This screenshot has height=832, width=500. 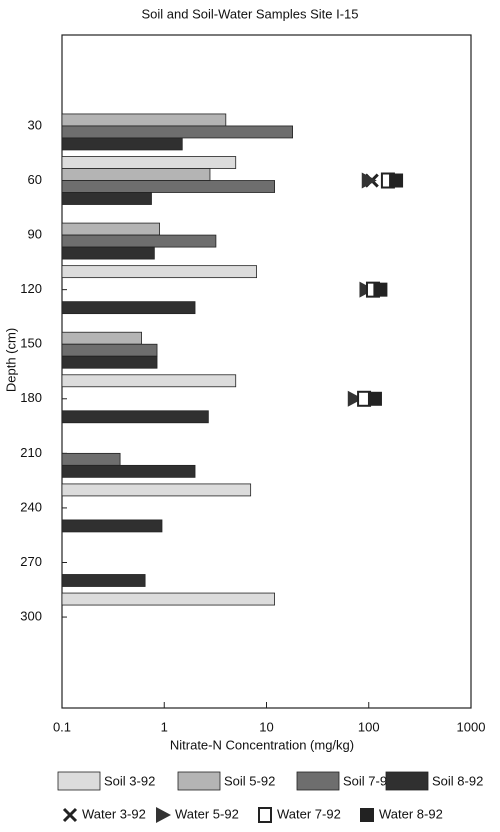 What do you see at coordinates (31, 615) in the screenshot?
I see `y-tick-label: 300` at bounding box center [31, 615].